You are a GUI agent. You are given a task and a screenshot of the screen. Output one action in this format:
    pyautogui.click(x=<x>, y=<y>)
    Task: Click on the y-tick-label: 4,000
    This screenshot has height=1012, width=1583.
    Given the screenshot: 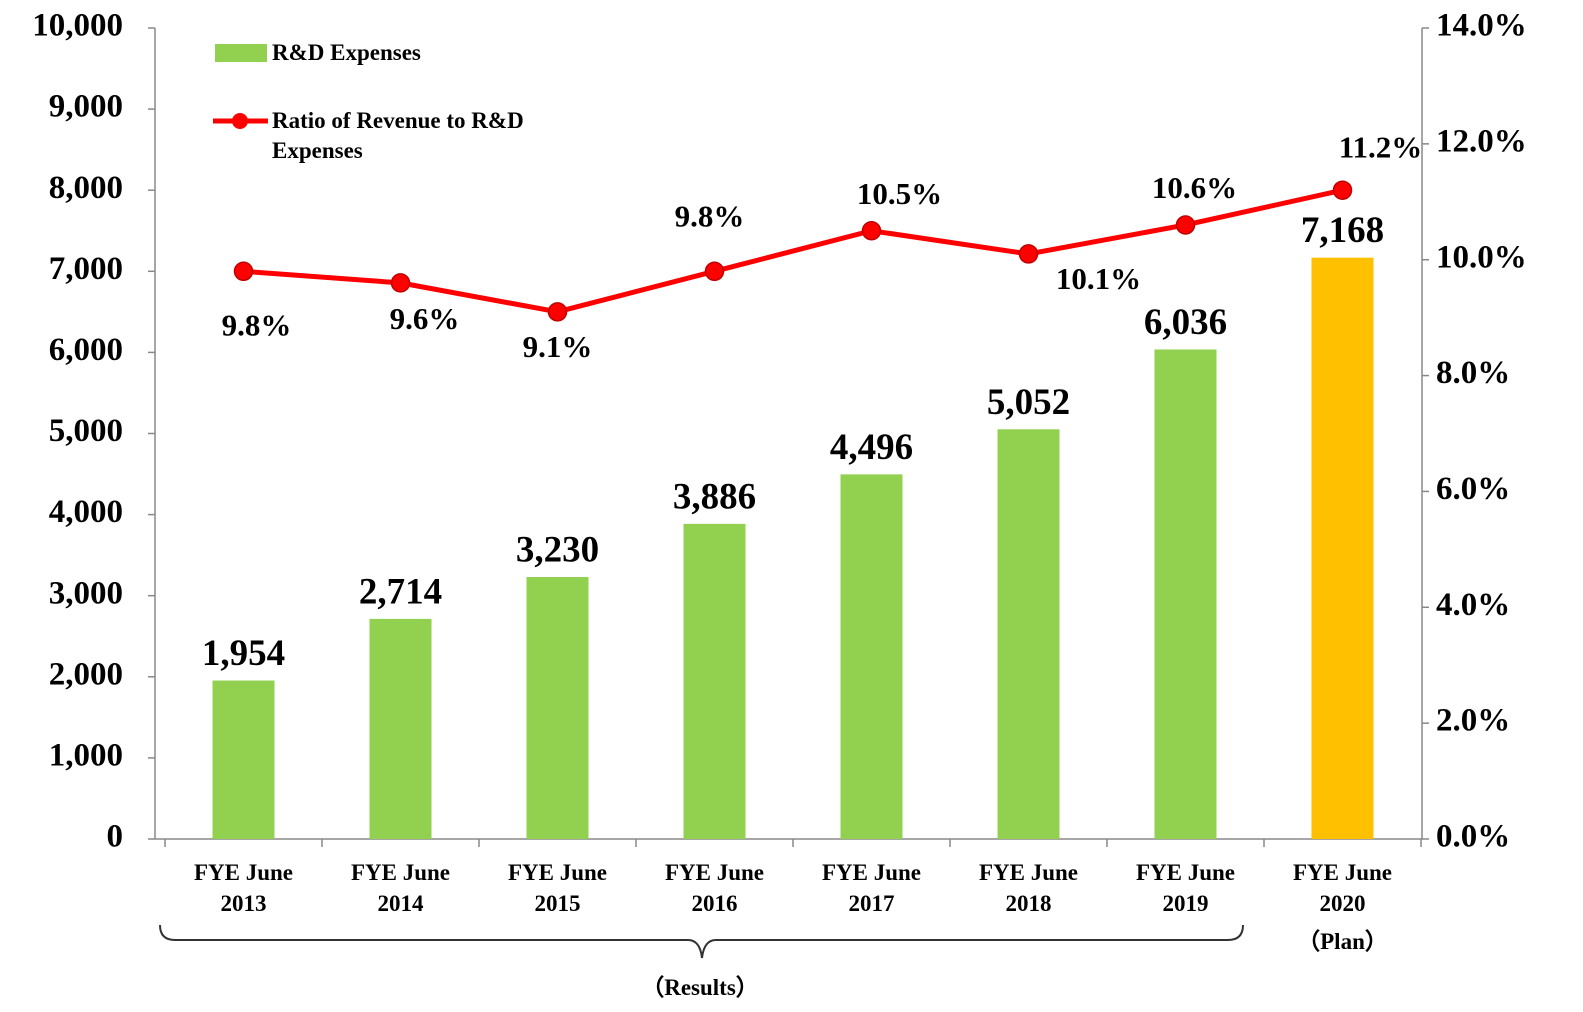 What is the action you would take?
    pyautogui.click(x=86, y=512)
    